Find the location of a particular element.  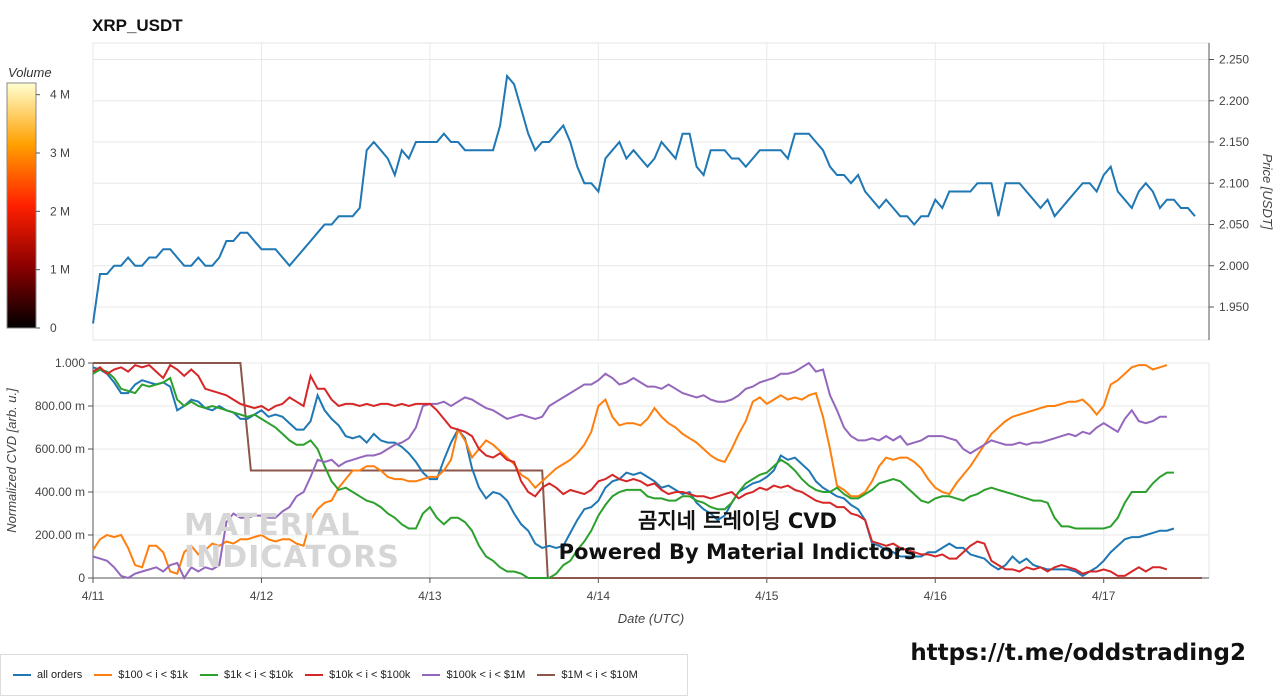

overlay-caption-2: Powered By Material Indictors is located at coordinates (737, 552).